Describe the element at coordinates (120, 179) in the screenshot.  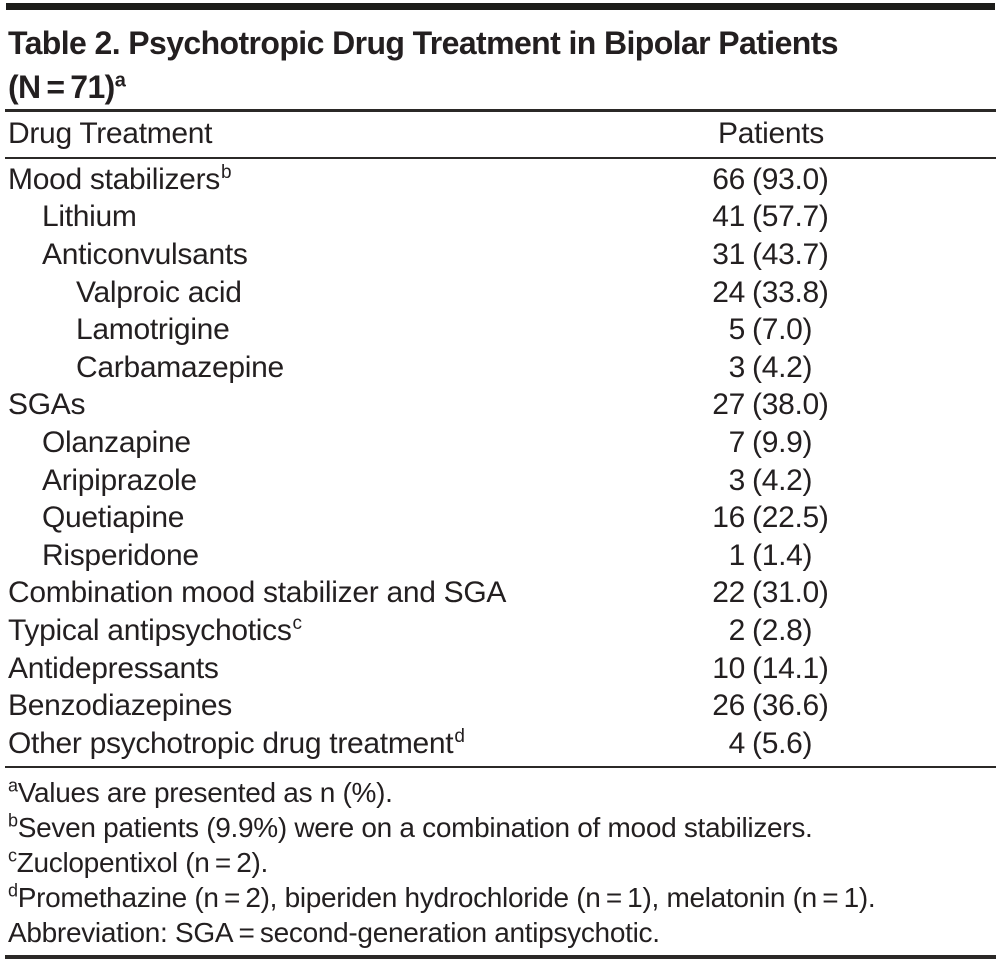
I see `row-label: Mood stabilizersb` at that location.